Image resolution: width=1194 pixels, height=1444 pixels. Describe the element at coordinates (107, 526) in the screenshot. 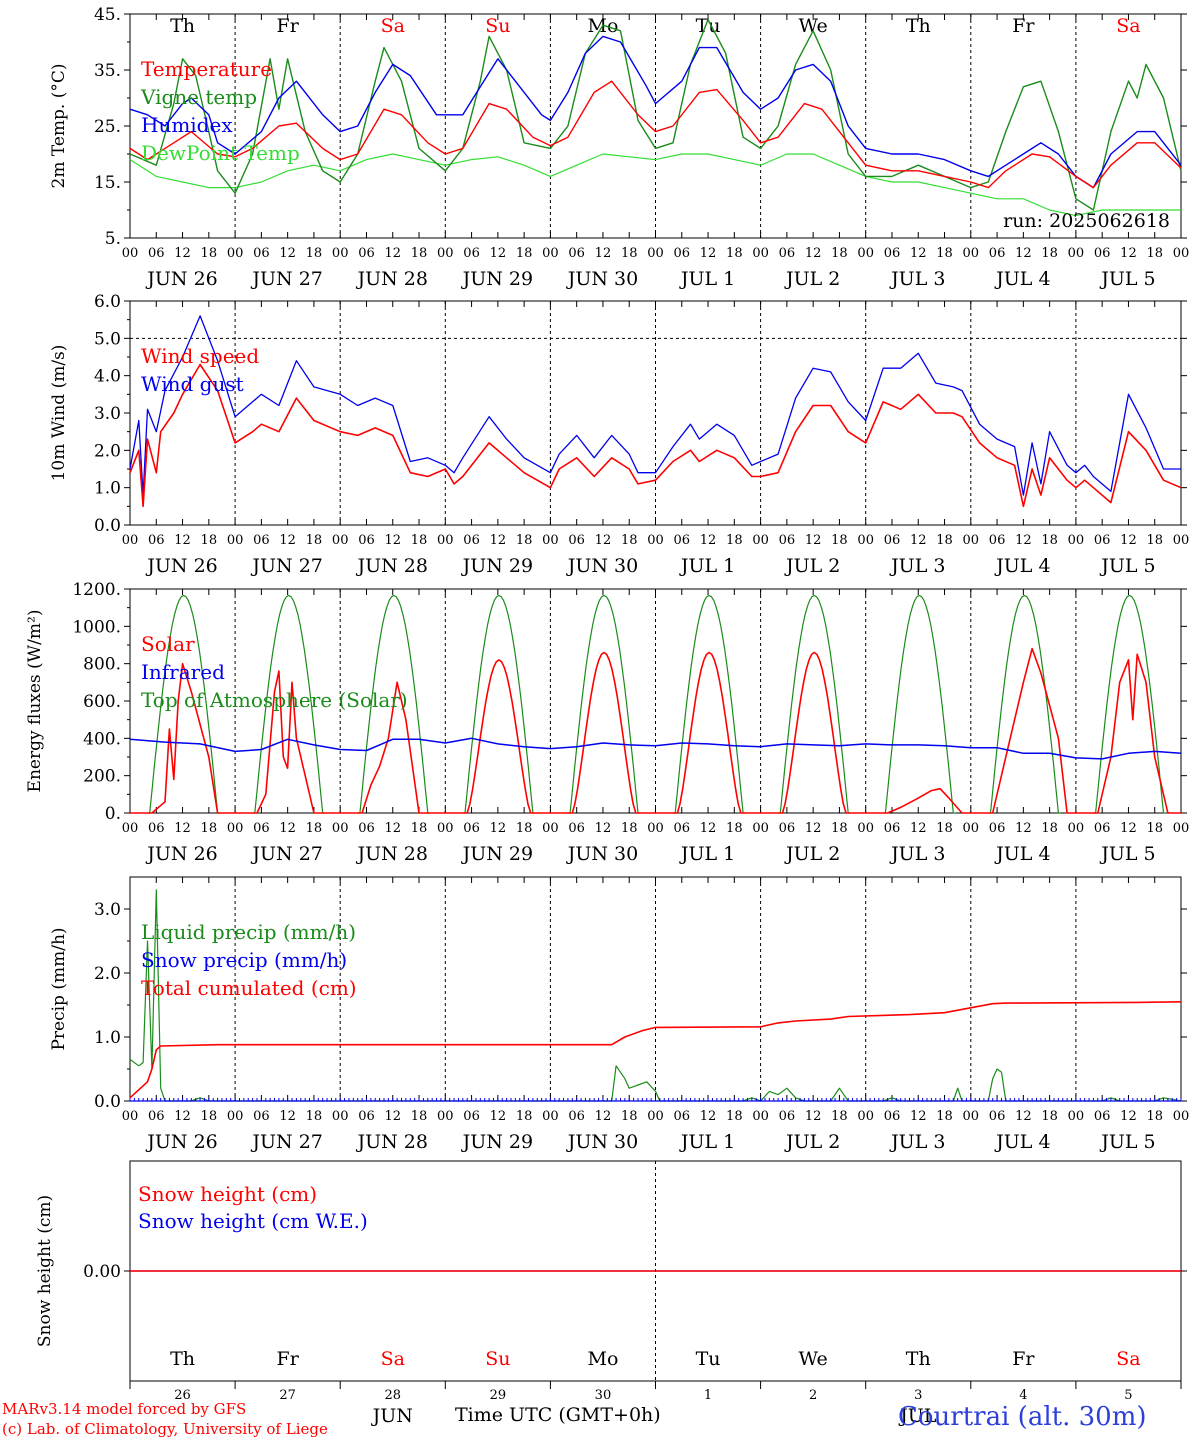

I see `y-tick-label: 0.0` at that location.